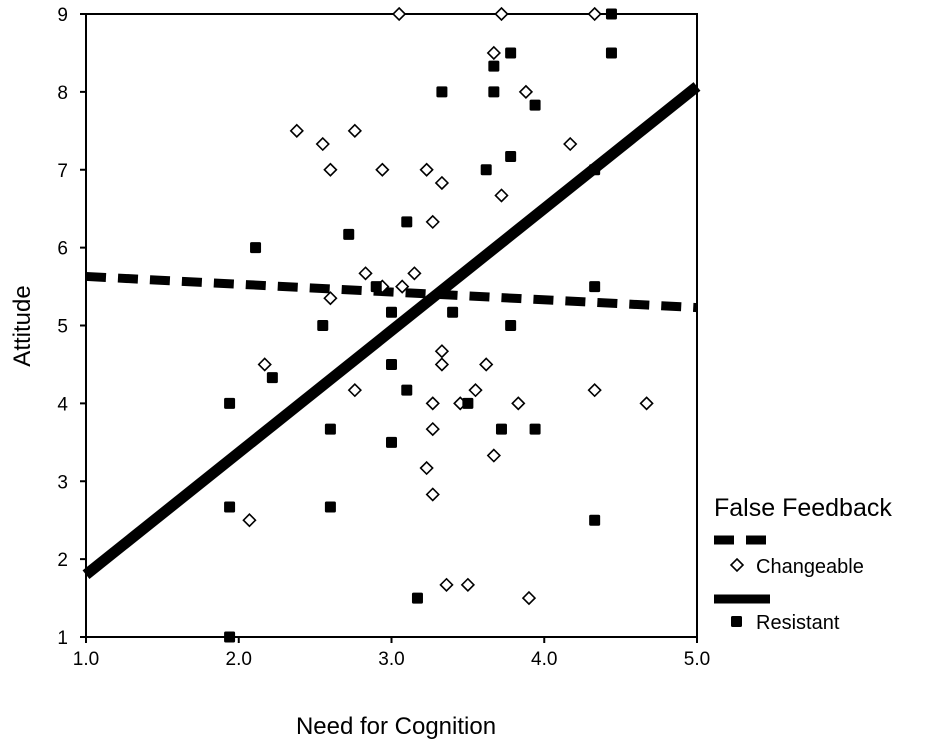  What do you see at coordinates (71, 327) in the screenshot?
I see `y-axis-ticks: 1 2 3 4 5 6 7 8 9` at bounding box center [71, 327].